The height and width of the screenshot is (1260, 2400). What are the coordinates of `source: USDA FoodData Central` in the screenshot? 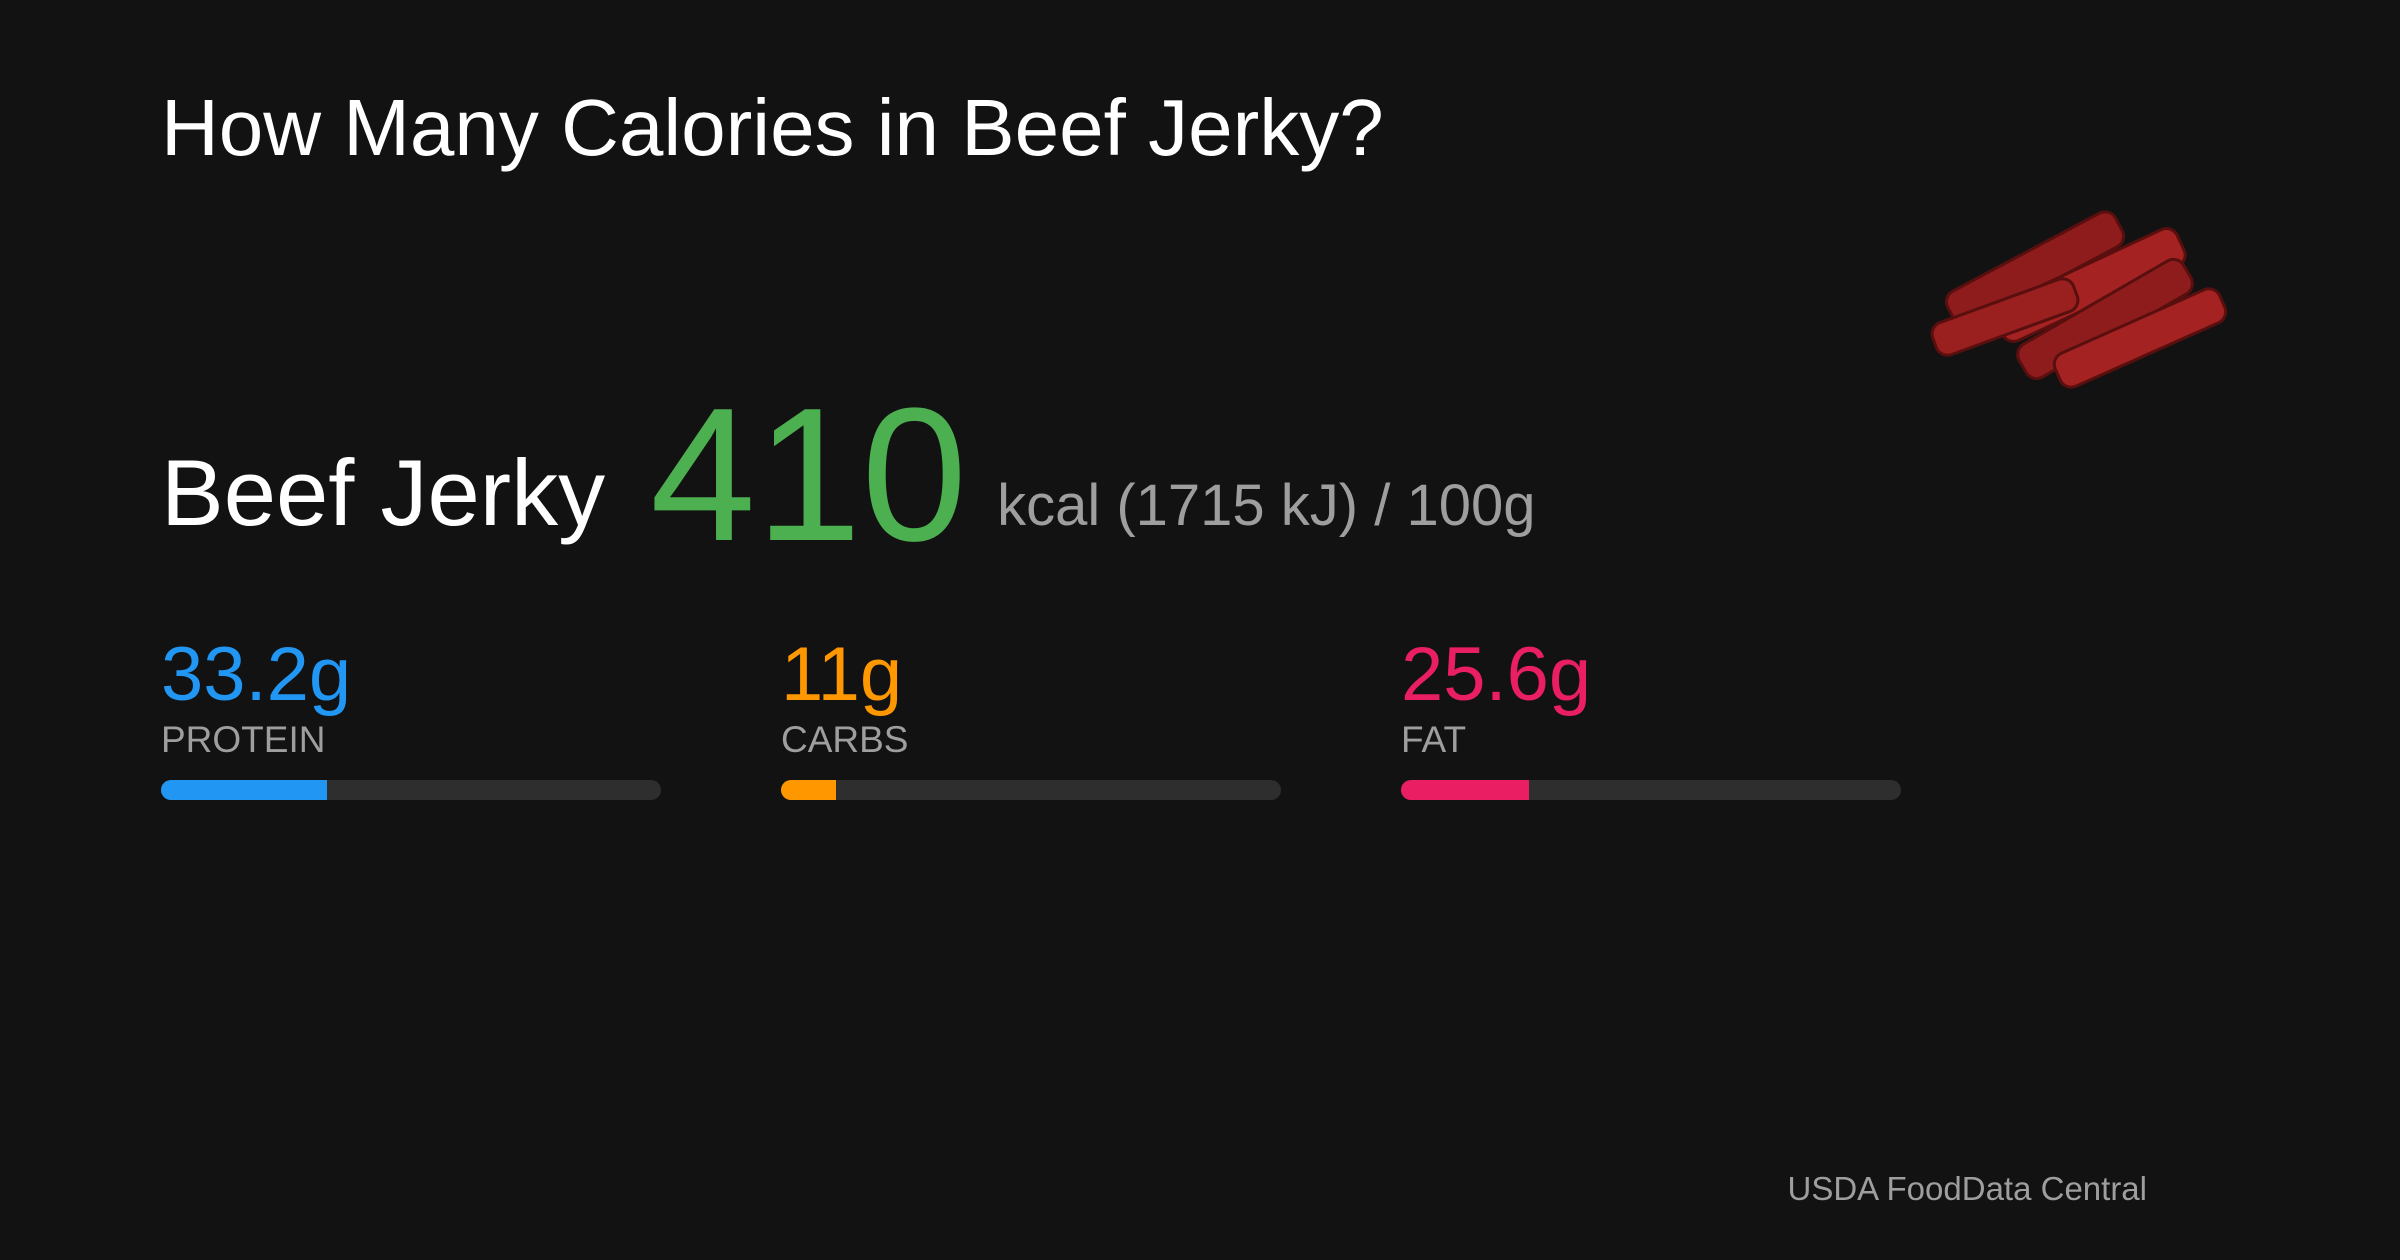 It's located at (1967, 1188).